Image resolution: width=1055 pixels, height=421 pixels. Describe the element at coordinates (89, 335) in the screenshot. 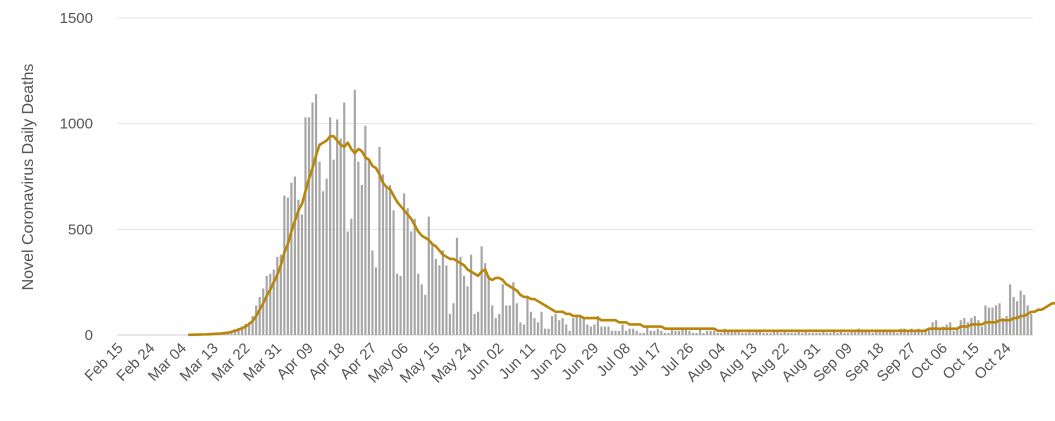

I see `y-tick-label: 0` at that location.